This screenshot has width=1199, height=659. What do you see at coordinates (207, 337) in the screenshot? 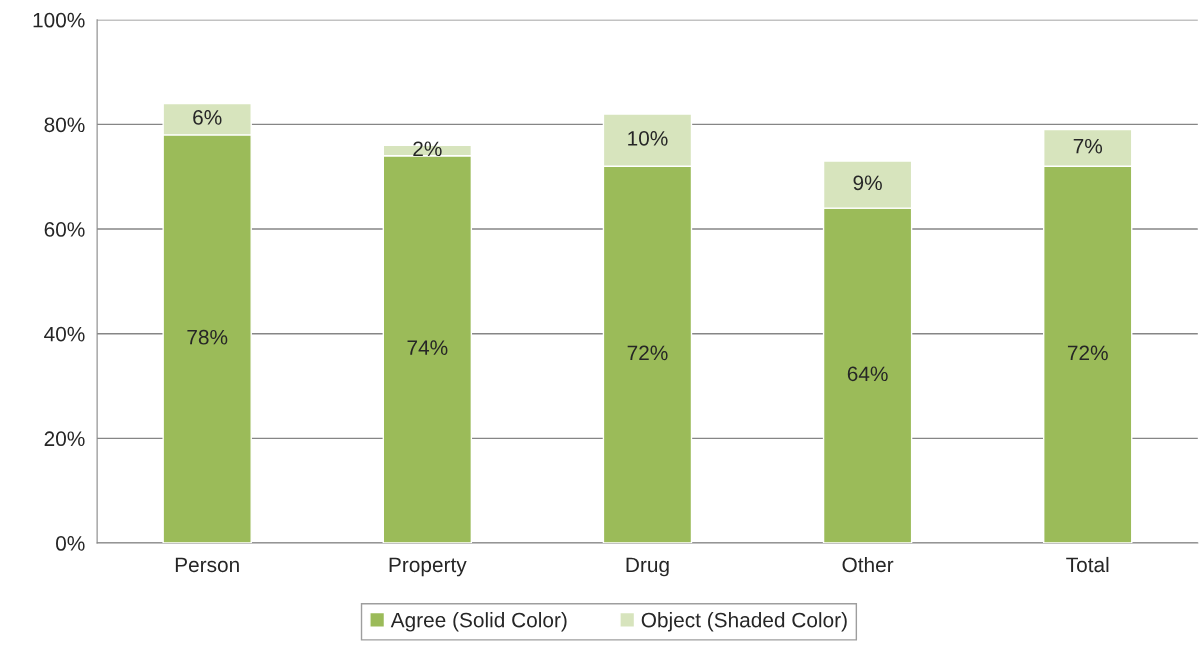
I see `data-label: 78%` at bounding box center [207, 337].